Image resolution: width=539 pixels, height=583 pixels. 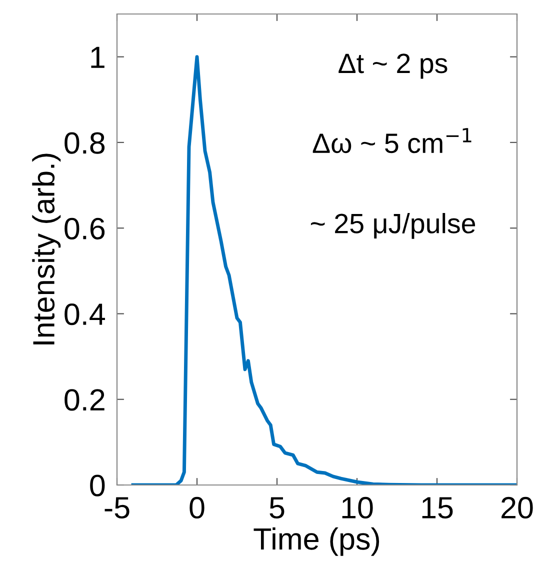 I want to click on y-tick-label: 0.4, so click(x=84, y=314).